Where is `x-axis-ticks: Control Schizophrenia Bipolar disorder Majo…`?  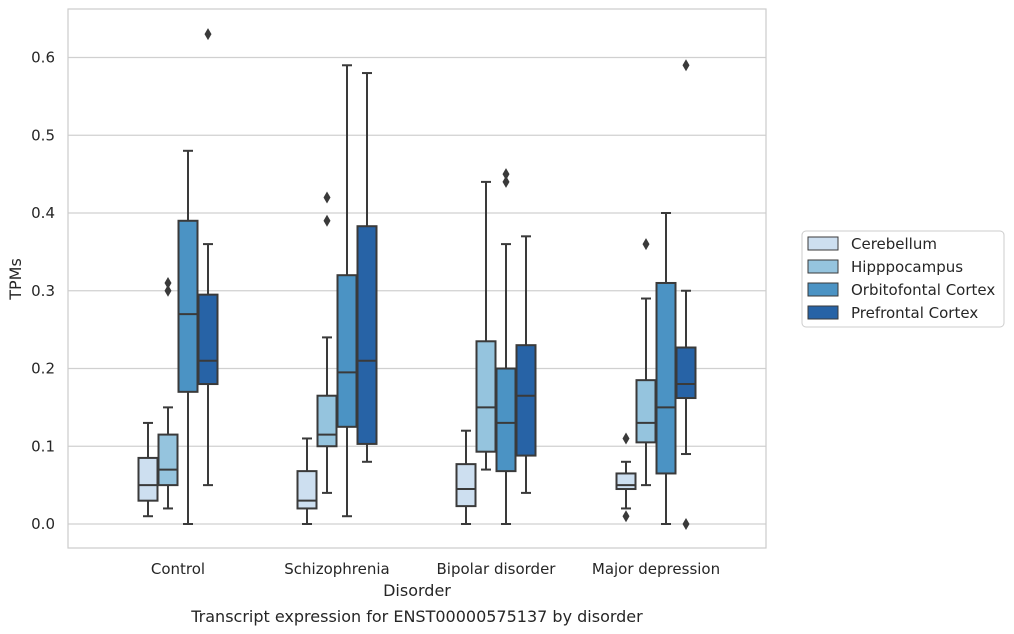 x-axis-ticks: Control Schizophrenia Bipolar disorder Majo… is located at coordinates (435, 569).